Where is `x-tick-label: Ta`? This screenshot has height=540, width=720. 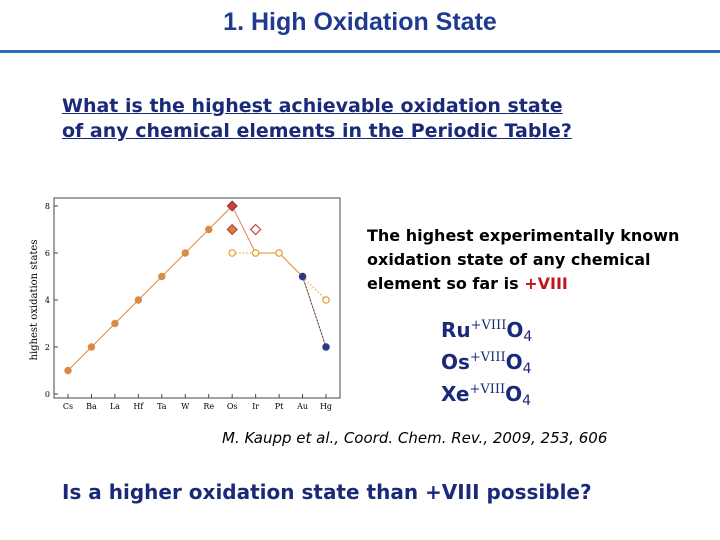
x-tick-label: Ta is located at coordinates (162, 406).